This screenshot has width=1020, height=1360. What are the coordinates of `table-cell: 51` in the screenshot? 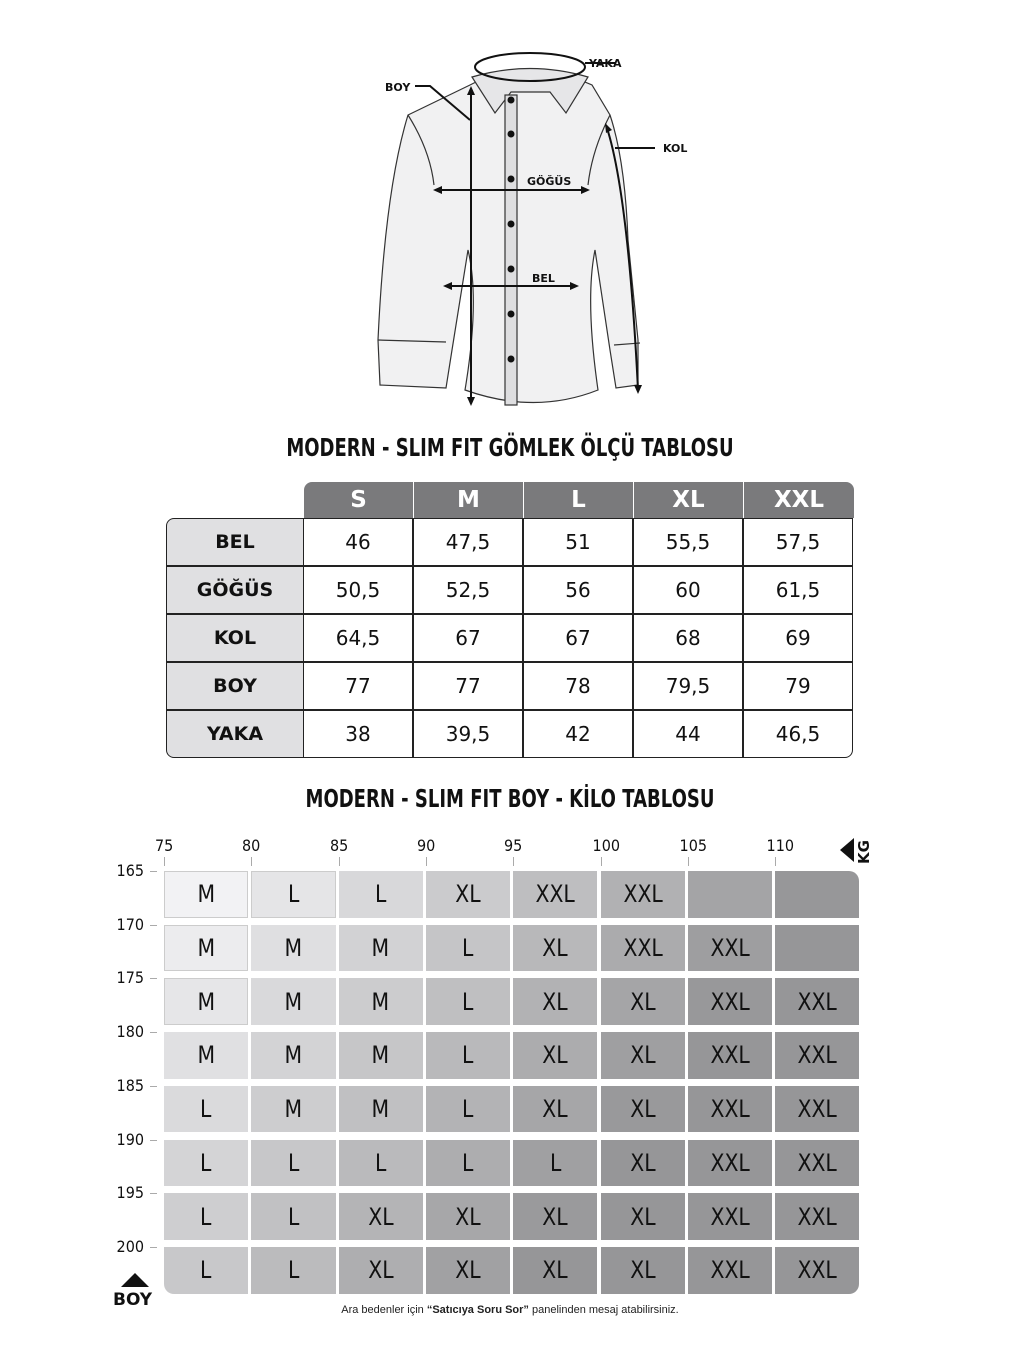 It's located at (578, 542).